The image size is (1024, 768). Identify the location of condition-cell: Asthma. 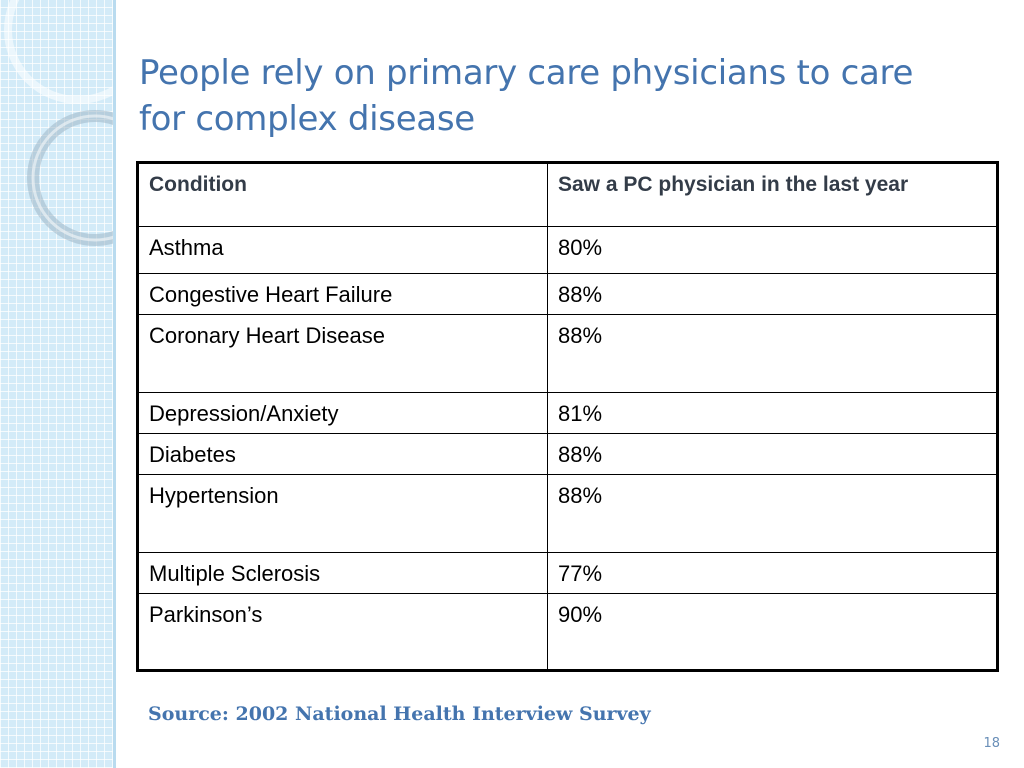
(342, 250).